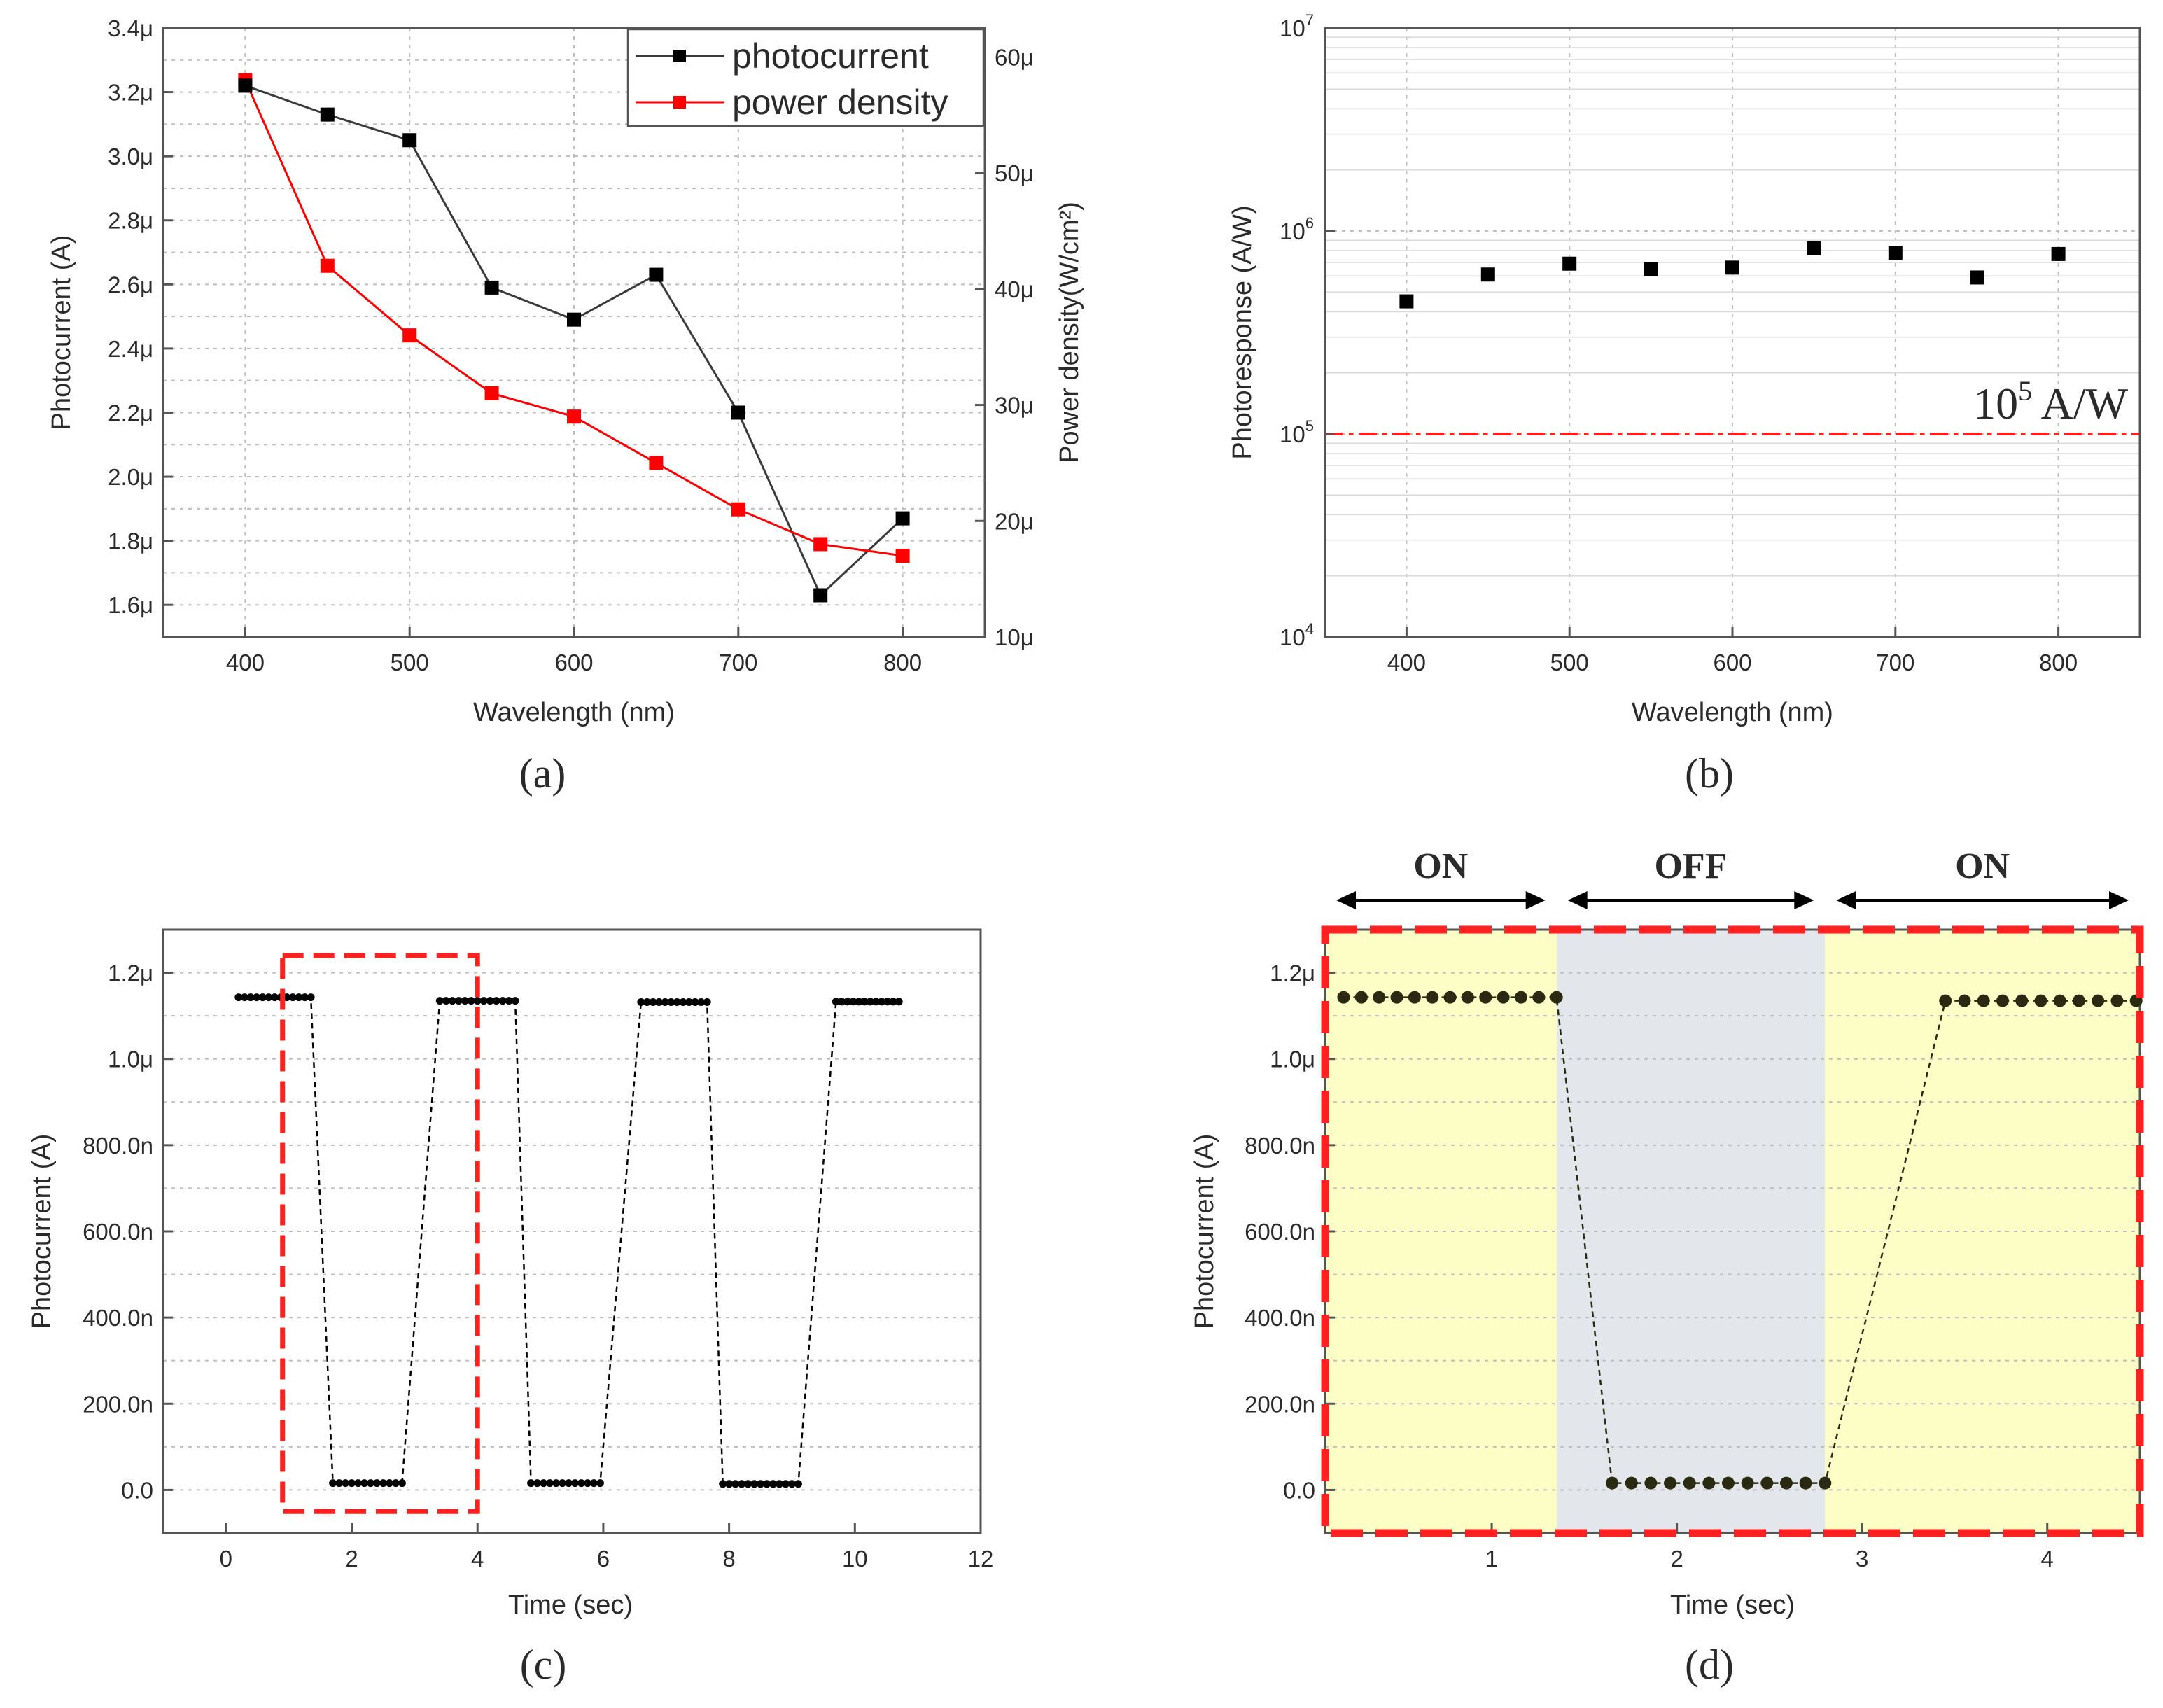 The image size is (2163, 1708). I want to click on y-tick-label: 800.0n, so click(1280, 1145).